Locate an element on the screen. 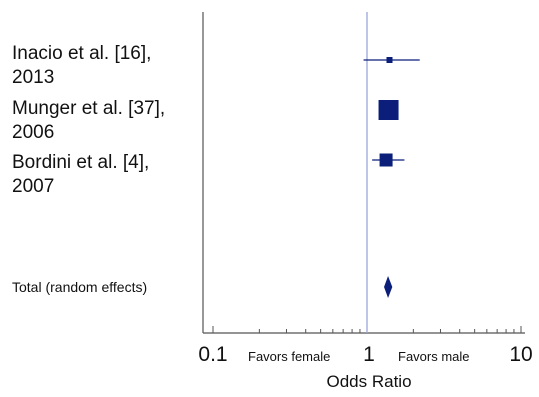 The height and width of the screenshot is (397, 539). study-label-bordini-line2: 2007 is located at coordinates (33, 186).